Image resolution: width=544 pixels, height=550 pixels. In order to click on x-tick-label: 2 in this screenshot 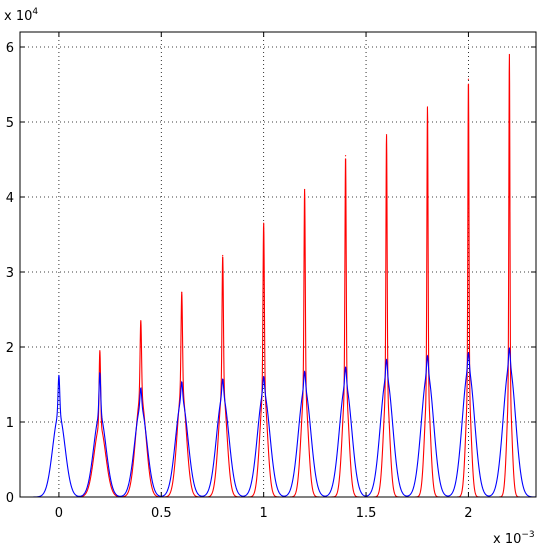, I will do `click(468, 513)`.